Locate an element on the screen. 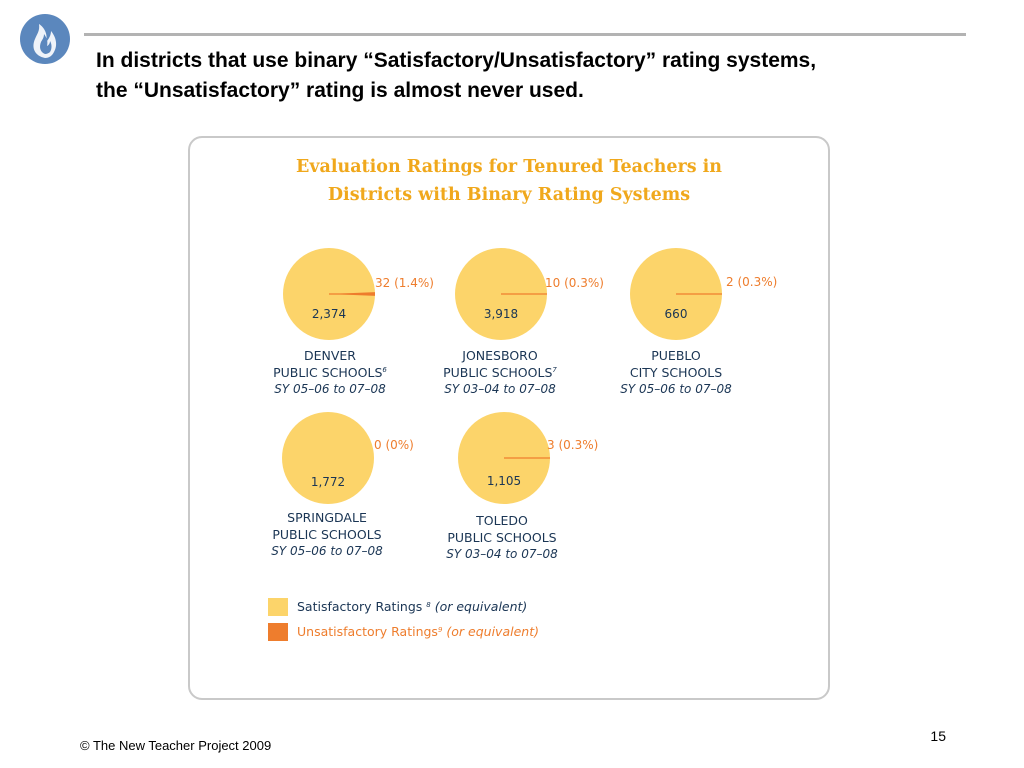 This screenshot has height=768, width=1024. header-rule is located at coordinates (525, 34).